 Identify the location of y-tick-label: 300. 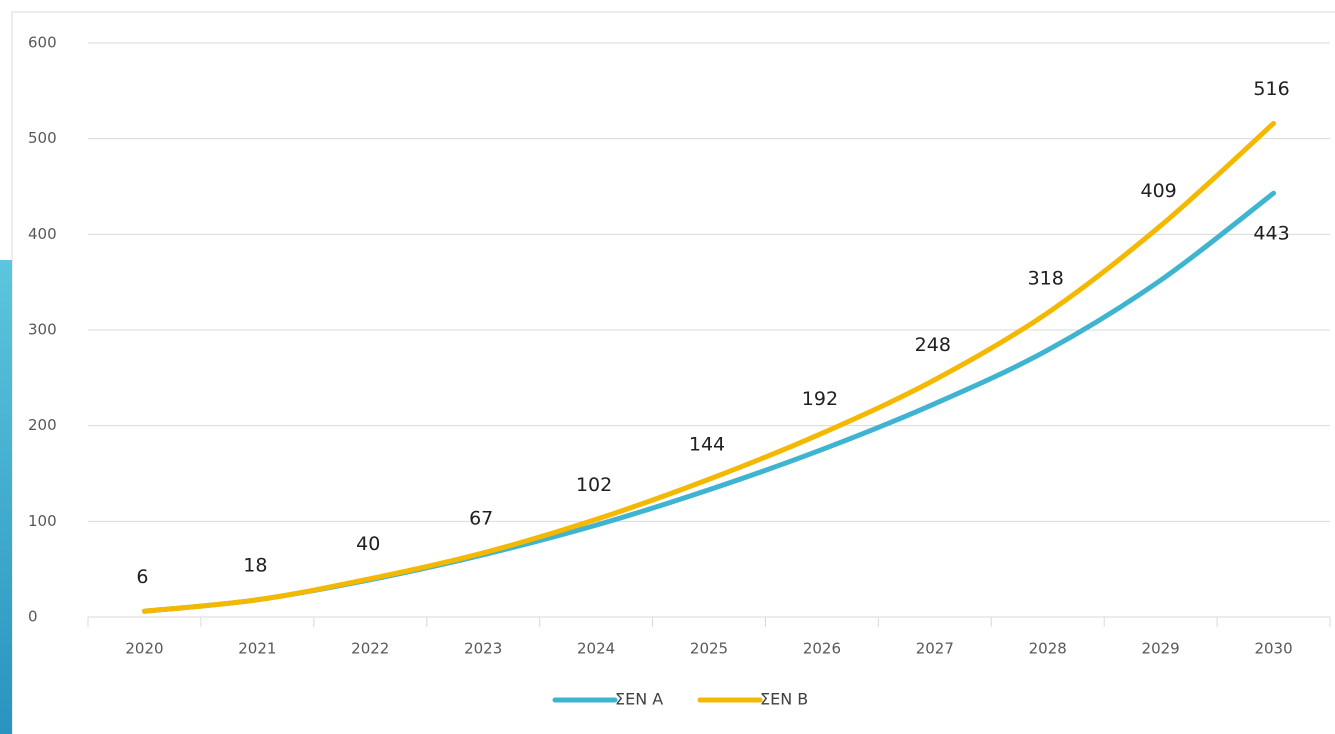
(42, 330).